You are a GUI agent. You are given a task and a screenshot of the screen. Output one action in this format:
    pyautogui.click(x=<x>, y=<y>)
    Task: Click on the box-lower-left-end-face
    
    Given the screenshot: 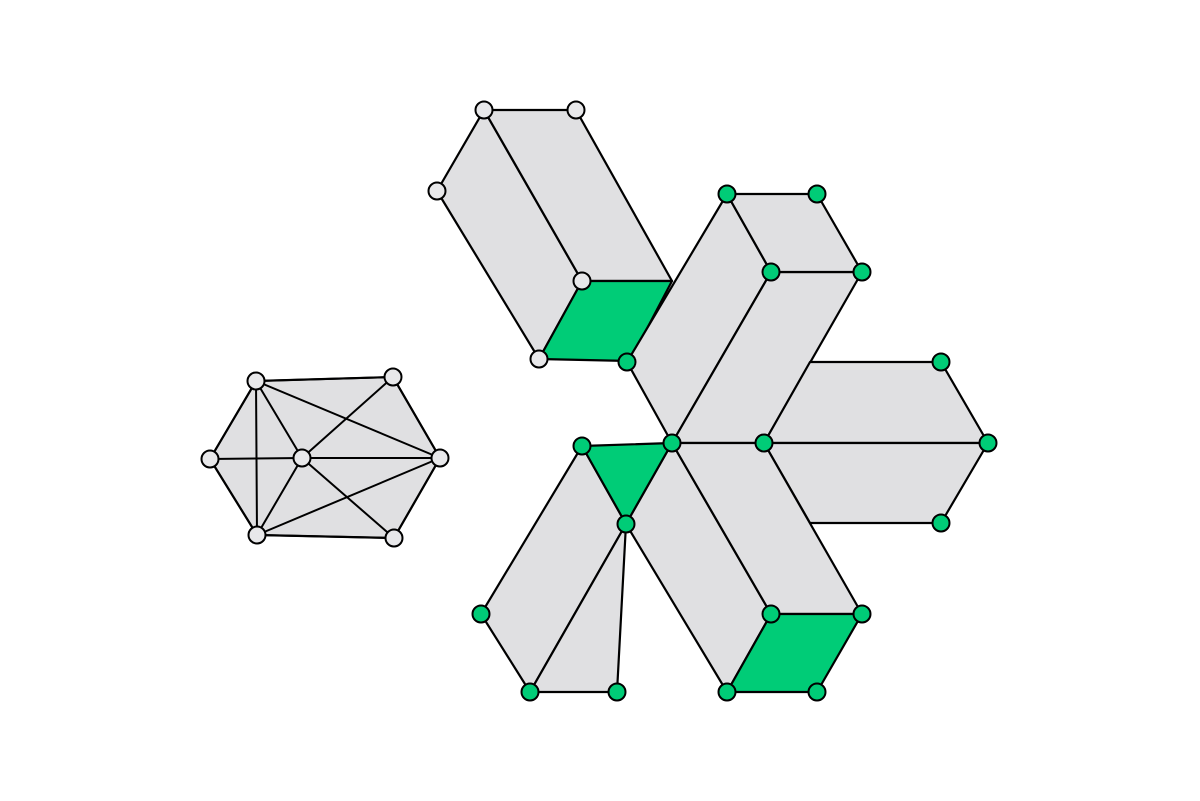 What is the action you would take?
    pyautogui.click(x=627, y=483)
    